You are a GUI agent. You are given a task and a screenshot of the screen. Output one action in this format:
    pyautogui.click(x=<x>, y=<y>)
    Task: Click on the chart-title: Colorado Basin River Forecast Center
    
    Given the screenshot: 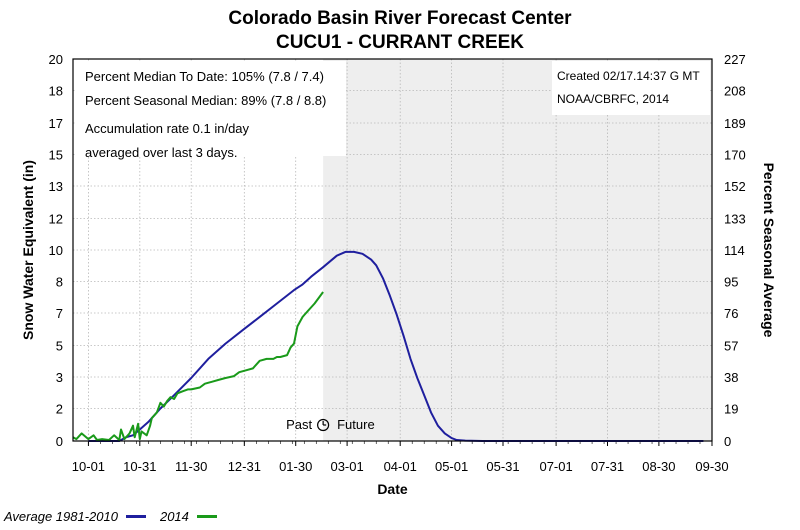 What is the action you would take?
    pyautogui.click(x=400, y=18)
    